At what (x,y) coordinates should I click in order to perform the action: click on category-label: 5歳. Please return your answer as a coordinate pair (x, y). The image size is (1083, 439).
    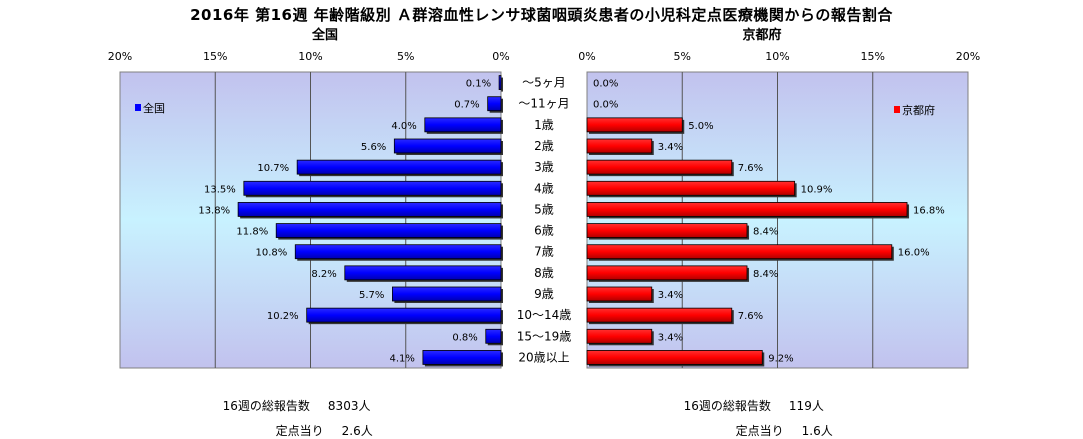
    Looking at the image, I should click on (544, 209).